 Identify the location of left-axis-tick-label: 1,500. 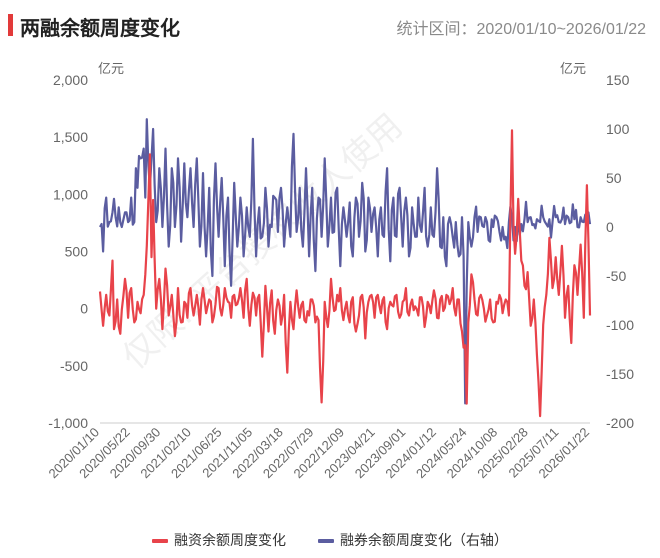
(70, 137).